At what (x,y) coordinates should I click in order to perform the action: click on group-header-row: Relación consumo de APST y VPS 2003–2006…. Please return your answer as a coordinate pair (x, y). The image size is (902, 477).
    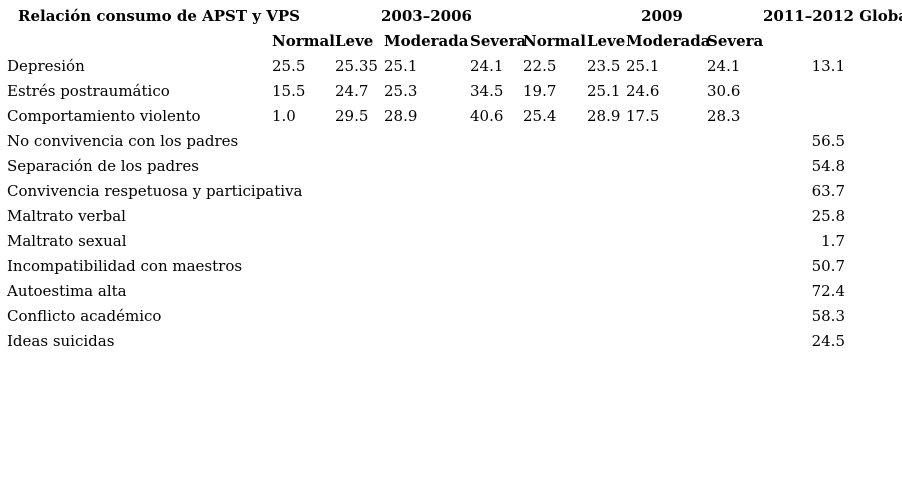
    Looking at the image, I should click on (451, 16).